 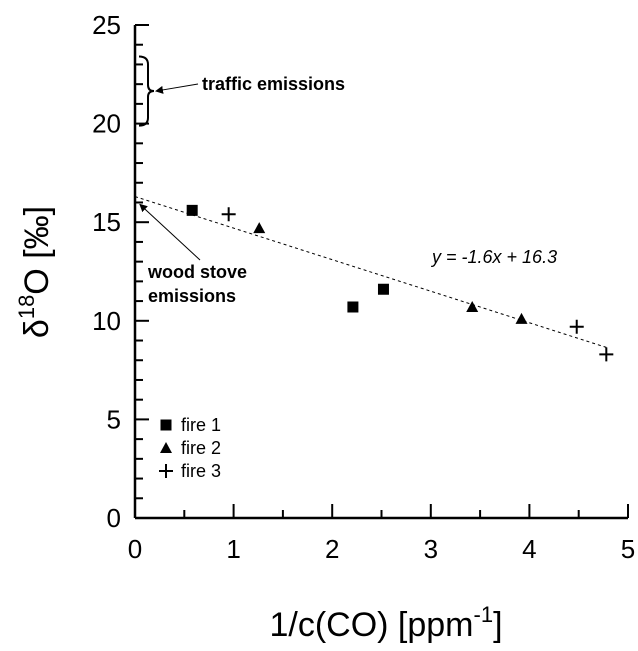 I want to click on x-axis-title-end: ], so click(x=497, y=625).